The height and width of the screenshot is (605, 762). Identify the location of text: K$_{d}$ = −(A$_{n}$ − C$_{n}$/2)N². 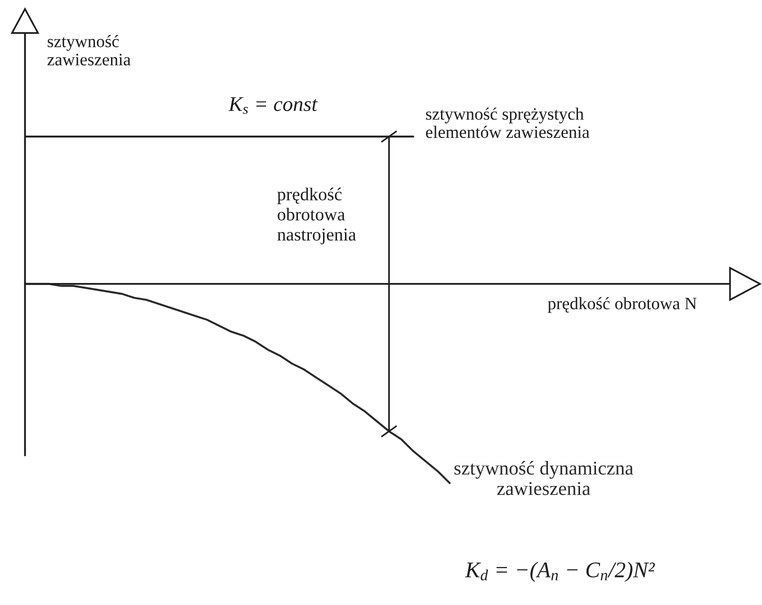
(559, 572).